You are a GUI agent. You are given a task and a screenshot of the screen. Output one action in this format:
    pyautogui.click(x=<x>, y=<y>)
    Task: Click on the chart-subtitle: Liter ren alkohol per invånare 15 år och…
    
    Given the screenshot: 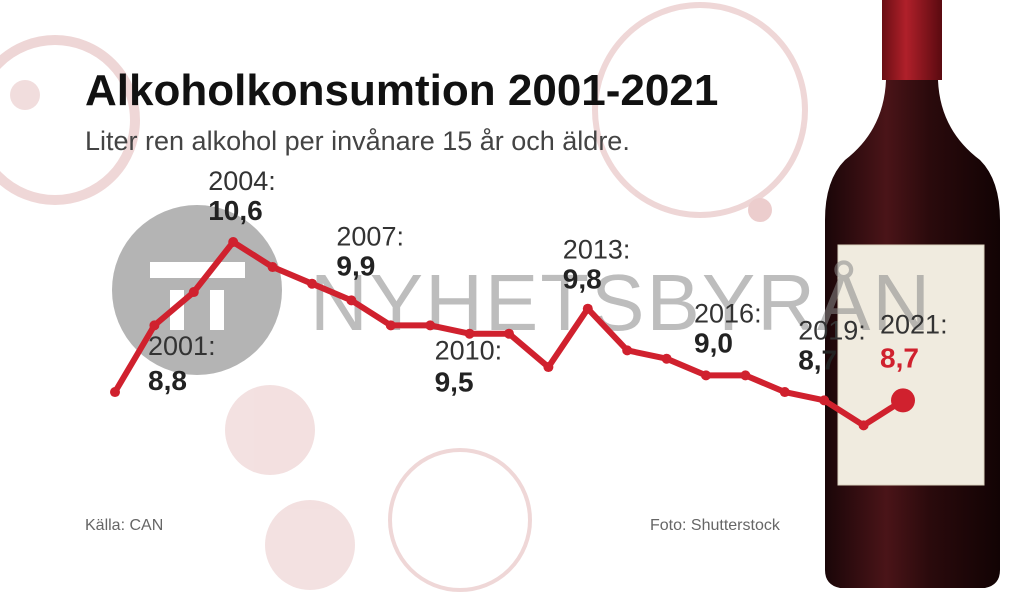 What is the action you would take?
    pyautogui.click(x=357, y=141)
    